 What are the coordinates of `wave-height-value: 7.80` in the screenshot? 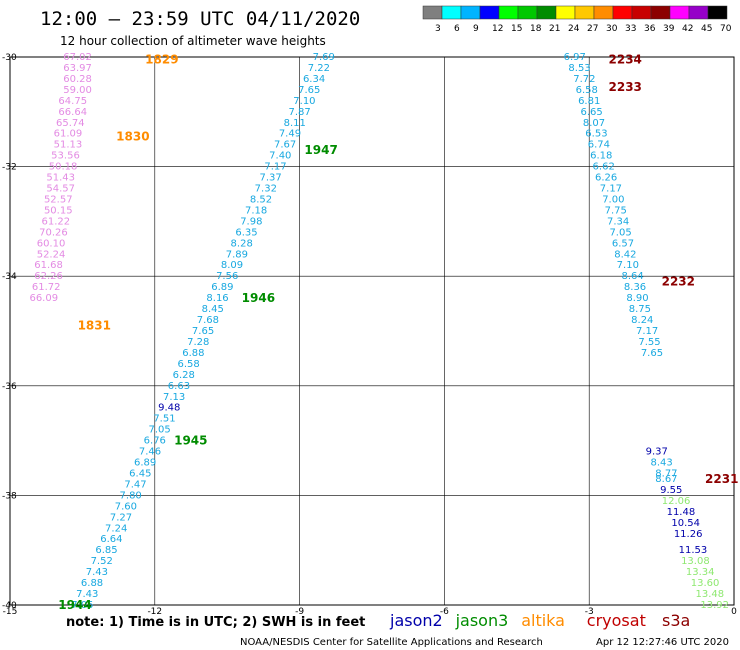 It's located at (131, 495).